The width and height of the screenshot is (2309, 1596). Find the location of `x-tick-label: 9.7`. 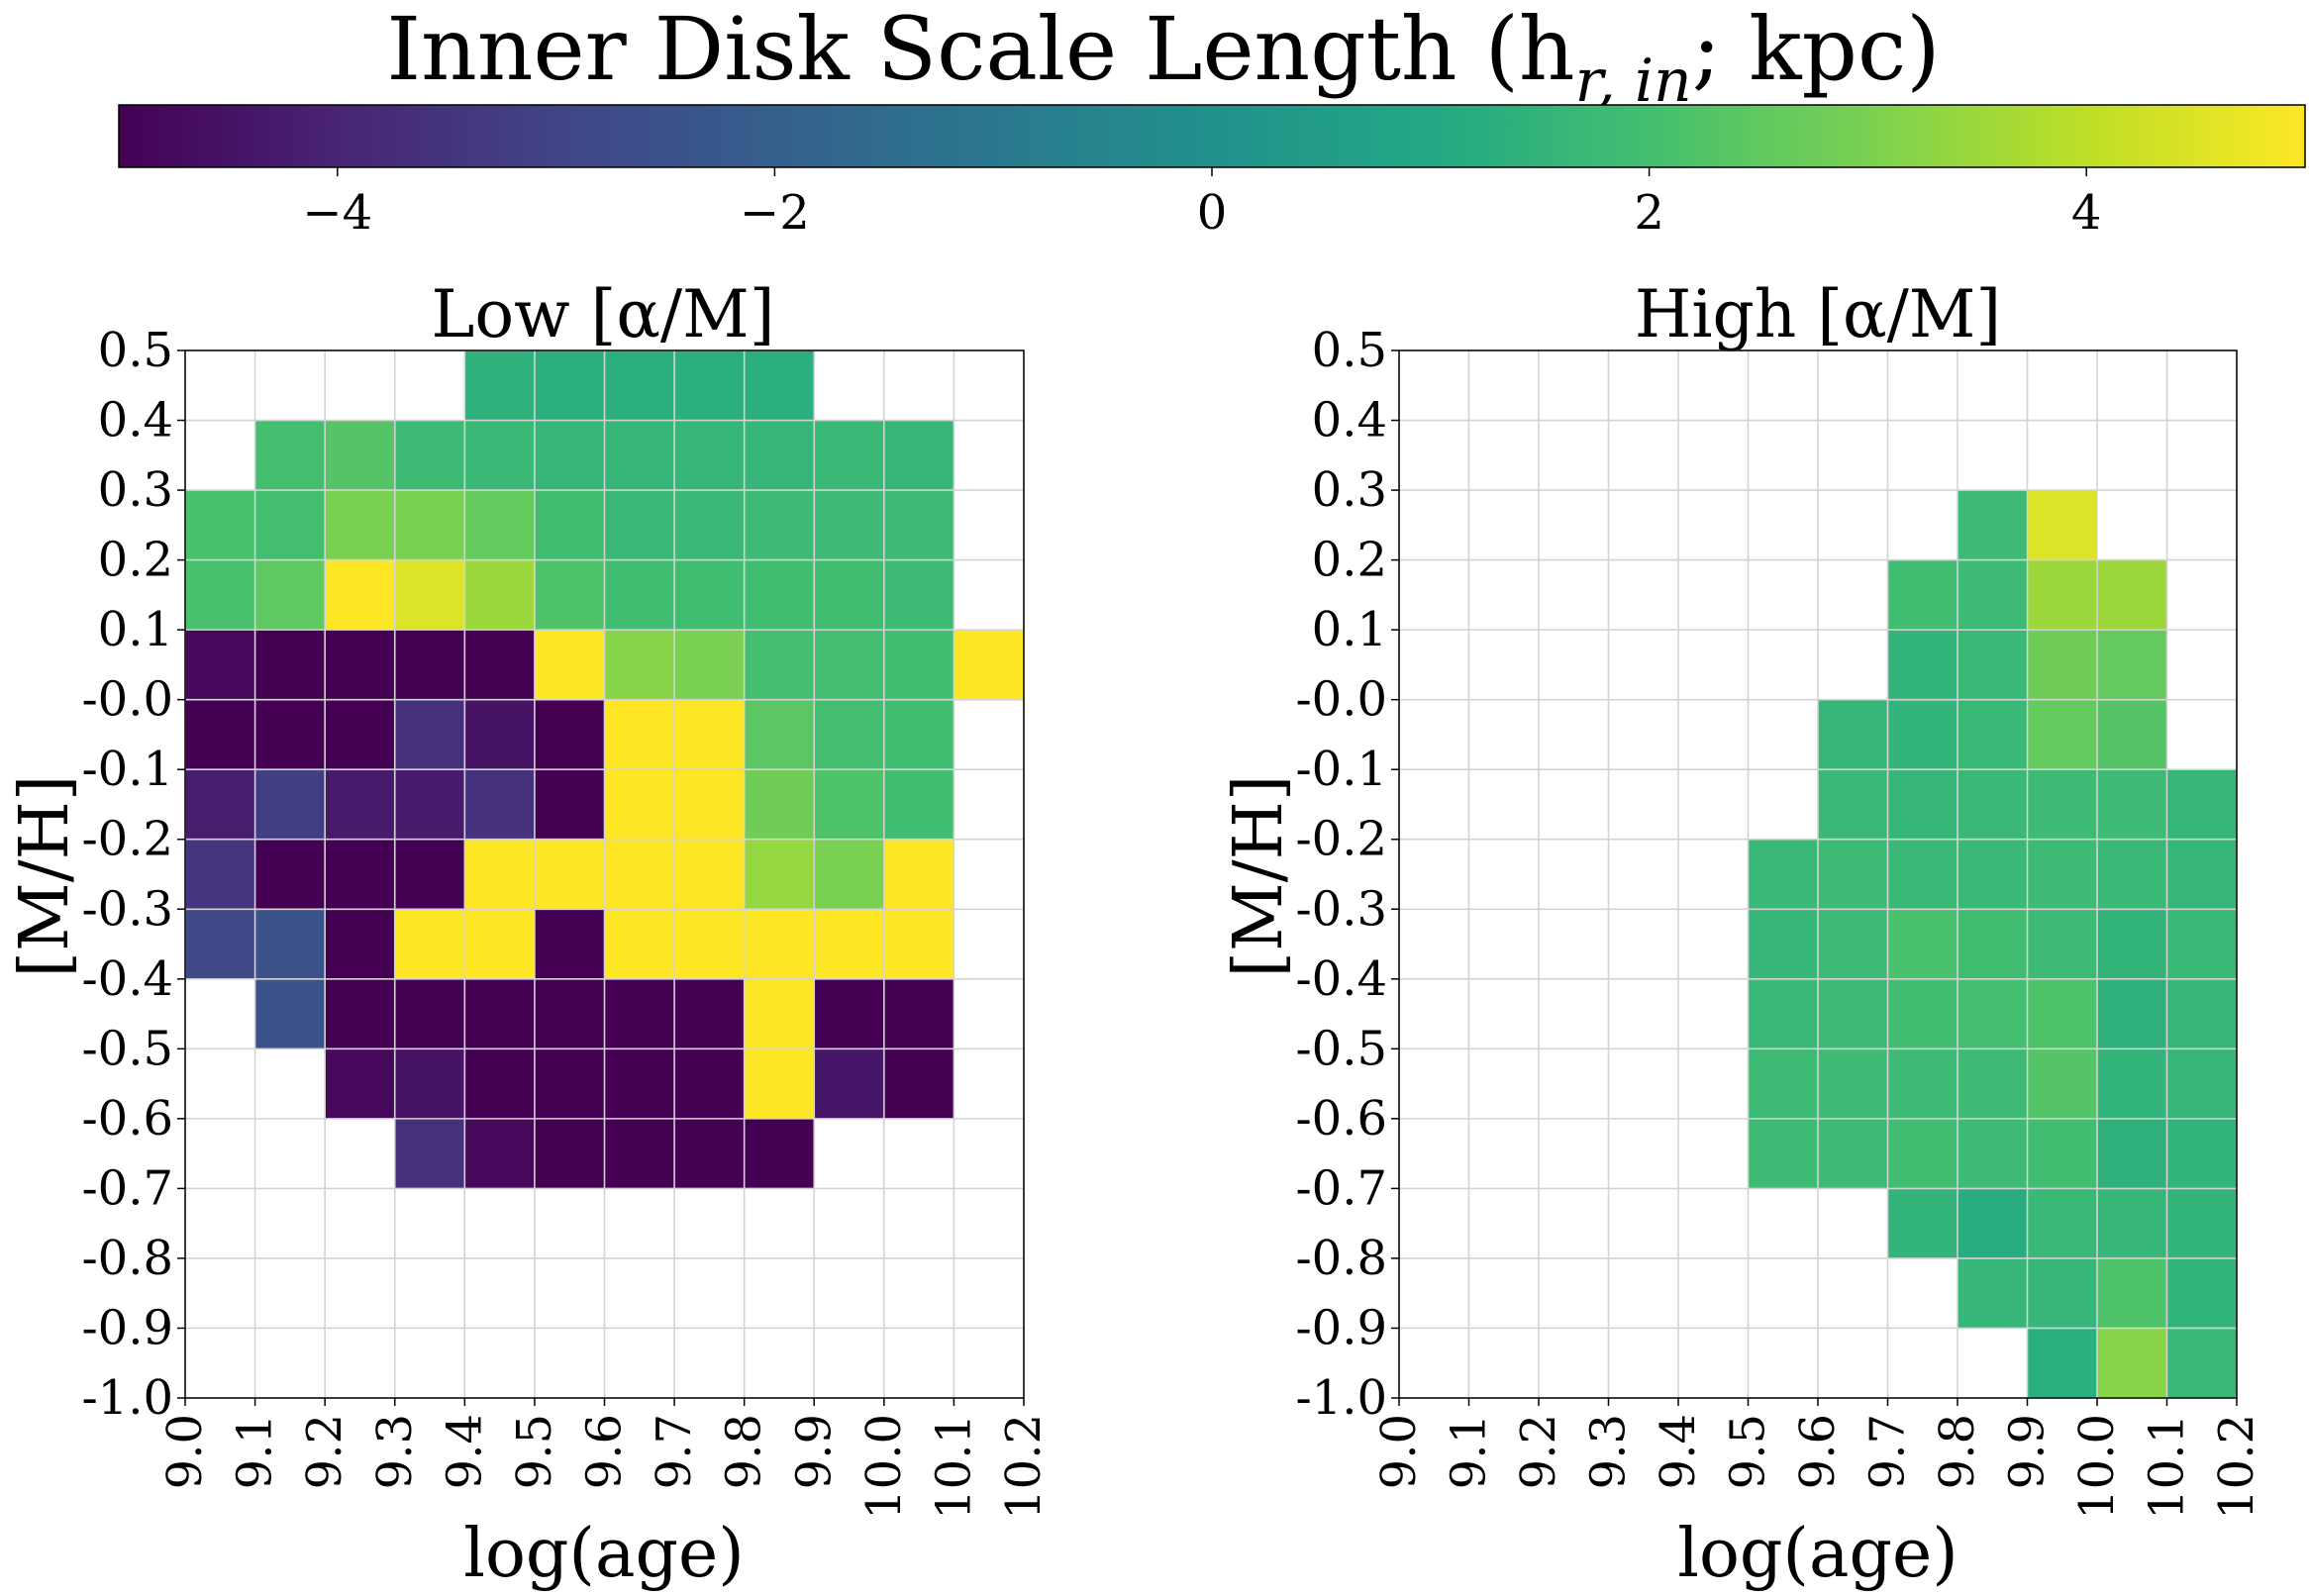

x-tick-label: 9.7 is located at coordinates (1888, 1451).